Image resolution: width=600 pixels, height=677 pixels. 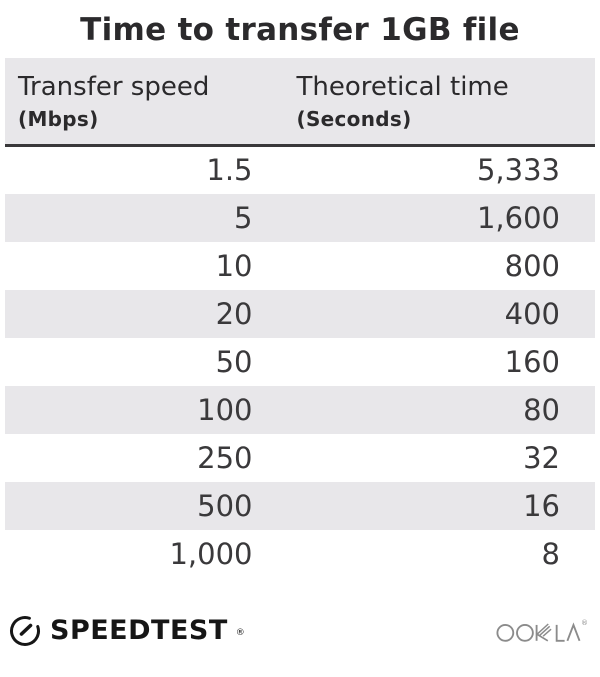 I want to click on column-header-transfer-speed: Transfer speed (Mbps), so click(x=138, y=102).